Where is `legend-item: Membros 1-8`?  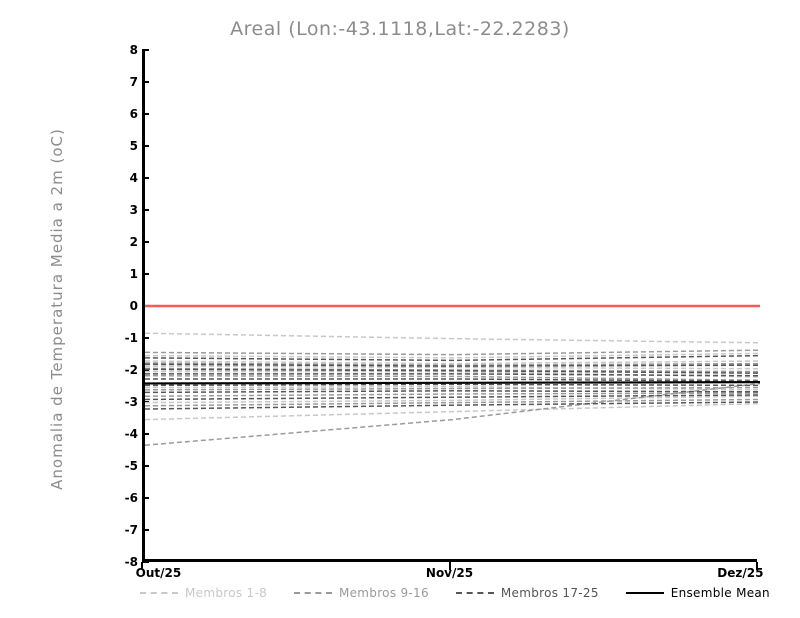 legend-item: Membros 1-8 is located at coordinates (203, 593).